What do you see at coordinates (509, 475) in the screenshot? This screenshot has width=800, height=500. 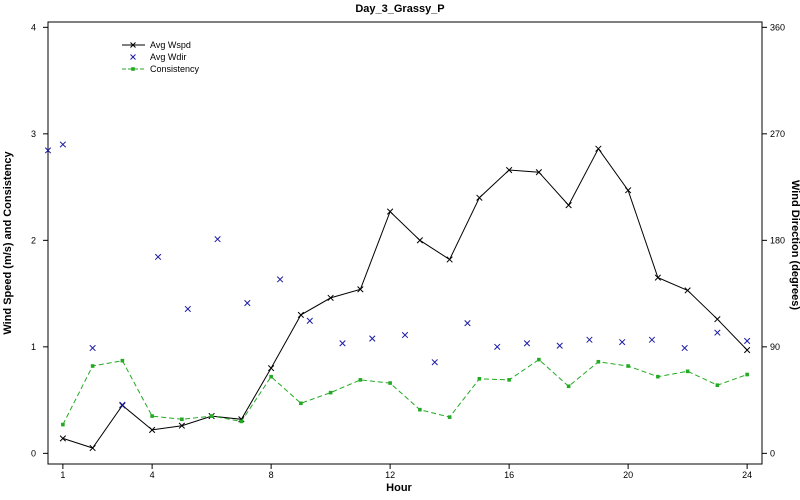 I see `x-tick-label: 16` at bounding box center [509, 475].